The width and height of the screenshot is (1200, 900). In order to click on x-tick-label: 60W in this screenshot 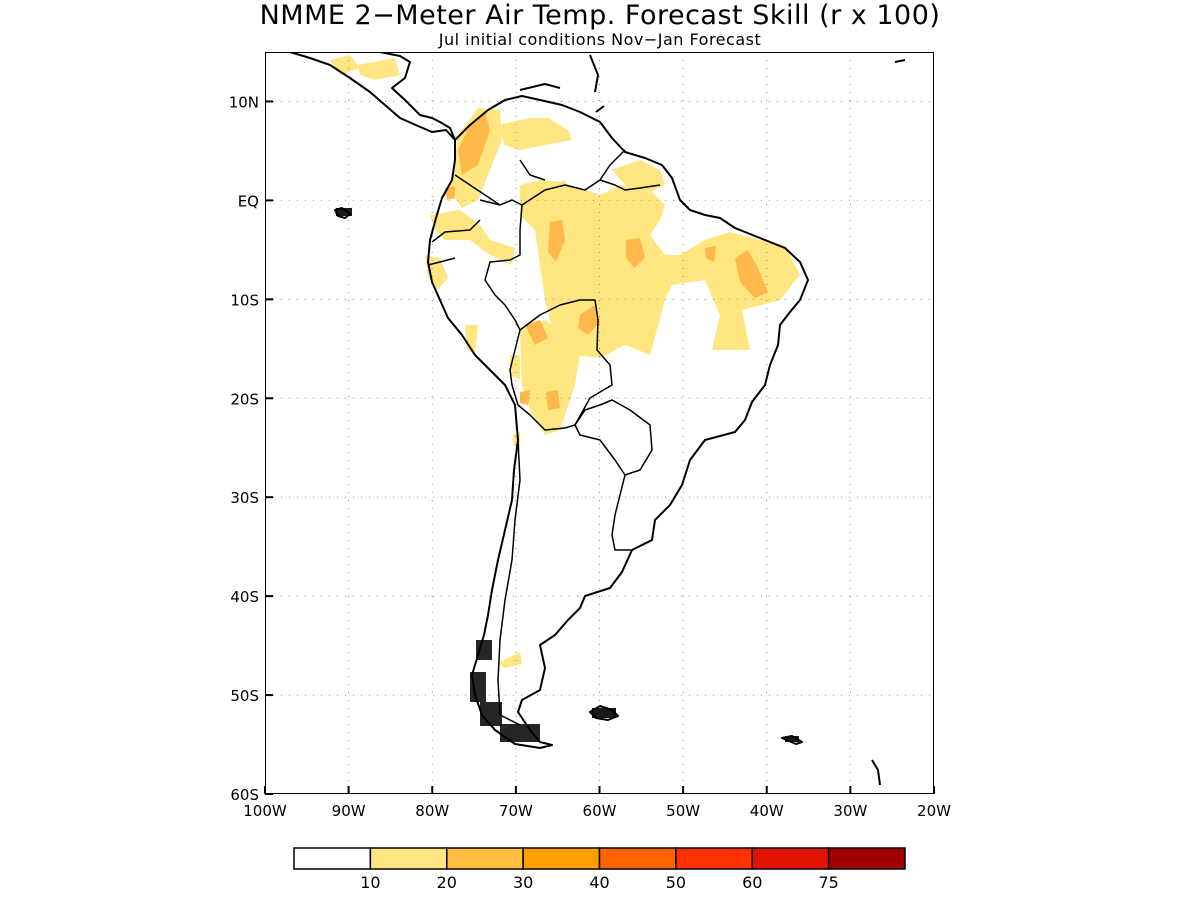, I will do `click(600, 811)`.